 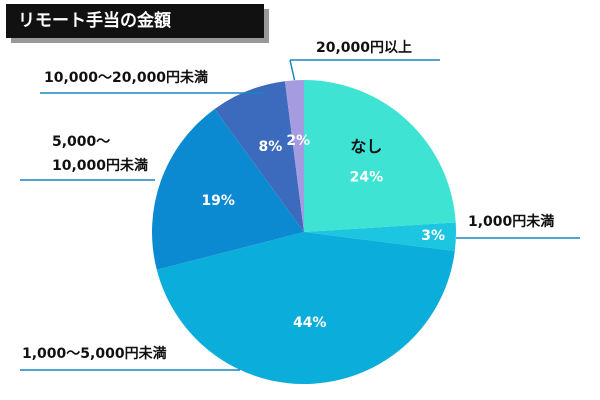 I want to click on data-label: 2%, so click(x=298, y=141).